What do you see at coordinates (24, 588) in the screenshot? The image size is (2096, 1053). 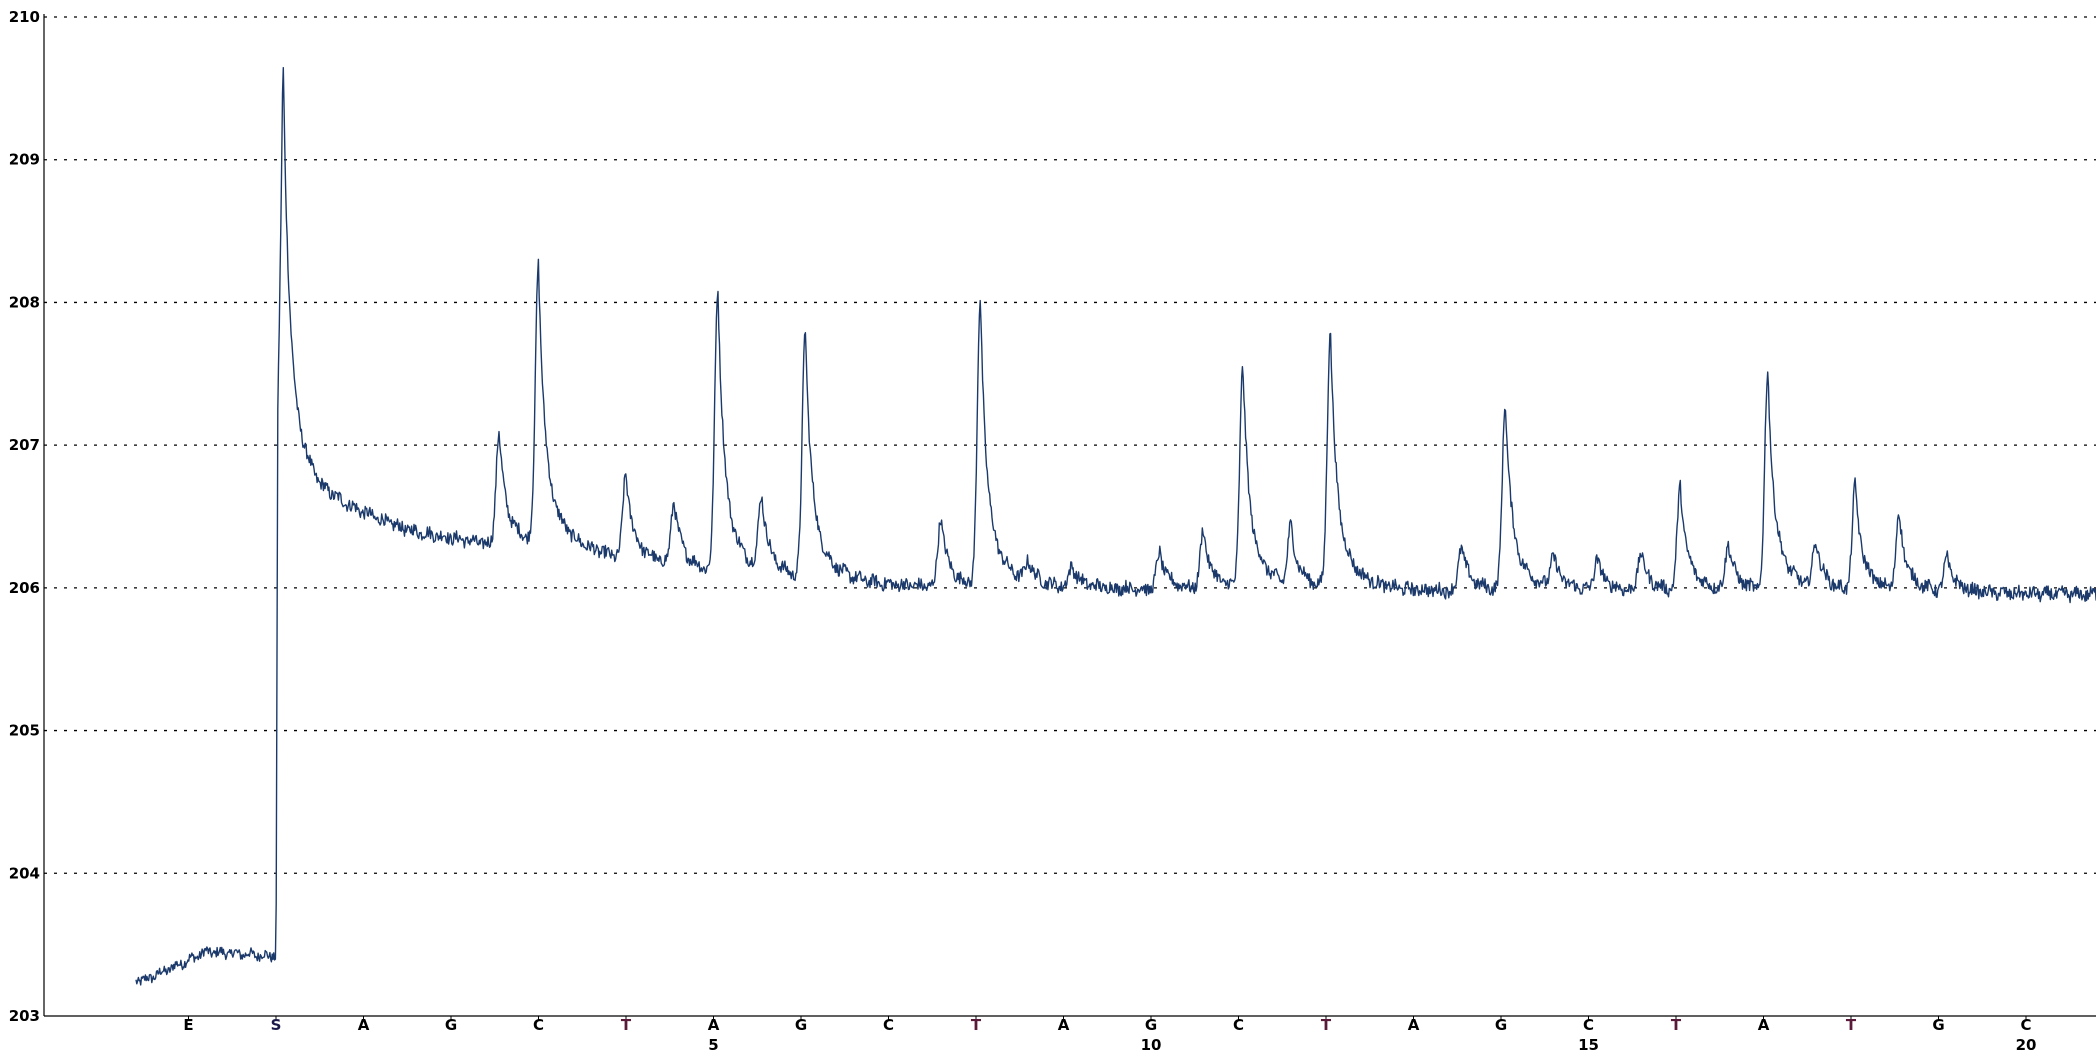 I see `y-tick-label: 206` at bounding box center [24, 588].